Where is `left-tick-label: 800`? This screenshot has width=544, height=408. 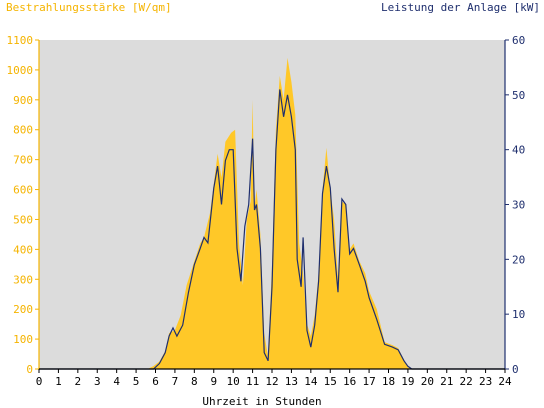
left-tick-label: 800 is located at coordinates (23, 130).